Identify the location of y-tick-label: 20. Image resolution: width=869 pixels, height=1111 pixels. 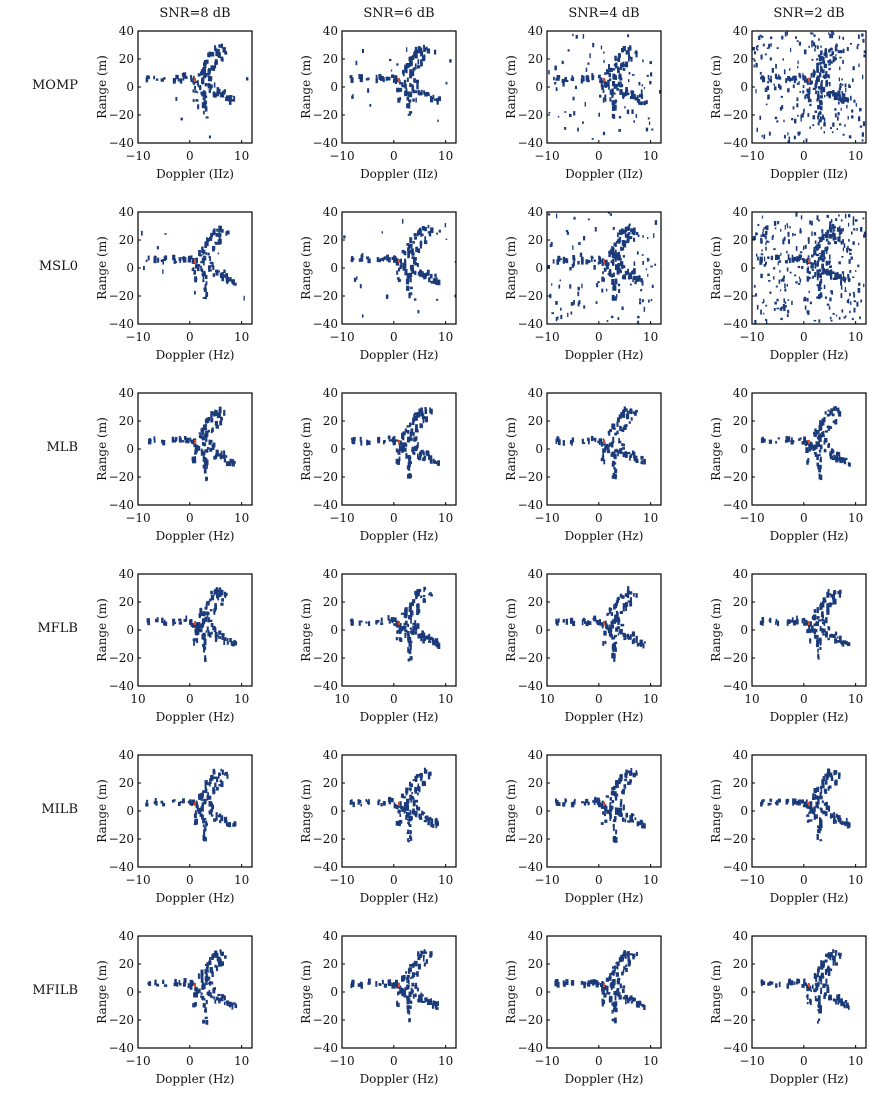
(740, 240).